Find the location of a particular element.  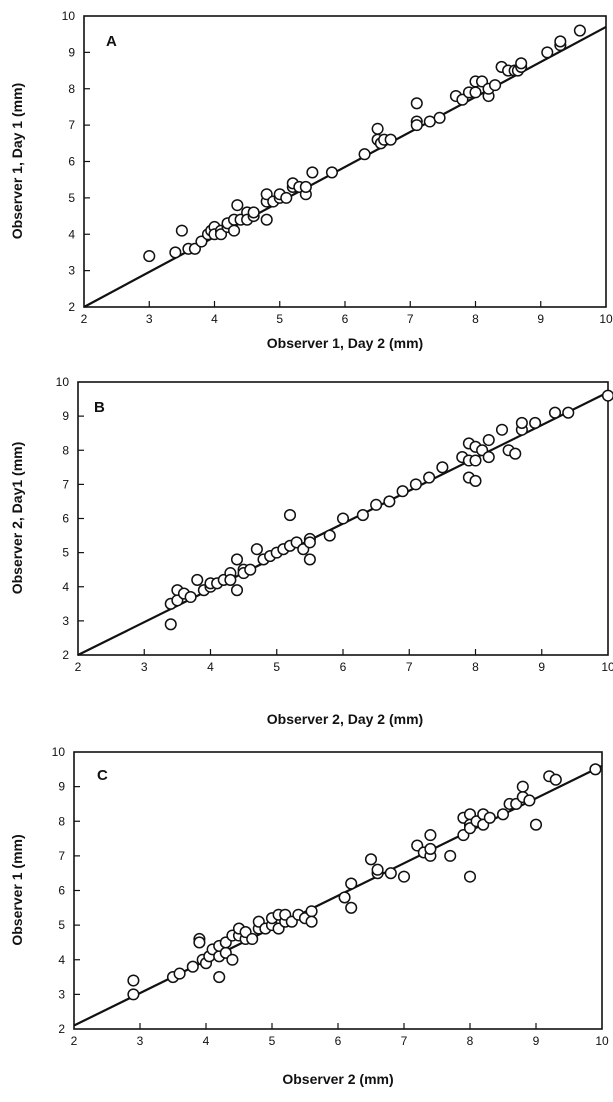

x-axis-title: Observer 2 (mm) is located at coordinates (337, 1079).